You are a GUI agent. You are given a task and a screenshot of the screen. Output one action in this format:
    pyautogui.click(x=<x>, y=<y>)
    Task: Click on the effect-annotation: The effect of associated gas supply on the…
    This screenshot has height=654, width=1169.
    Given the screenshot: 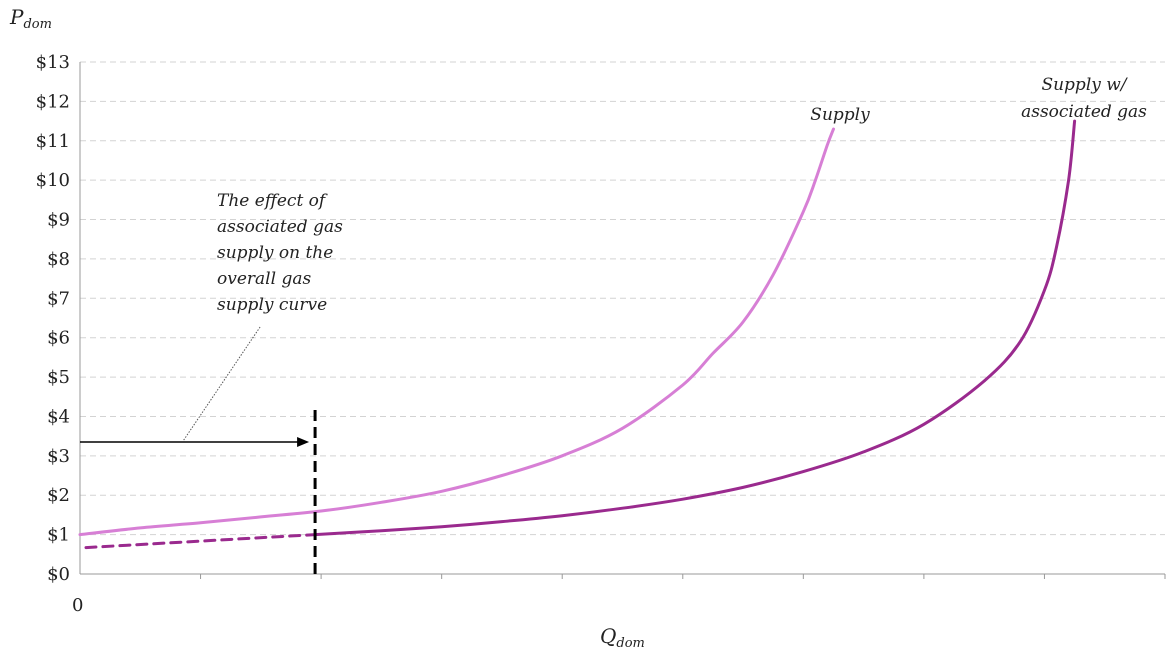 What is the action you would take?
    pyautogui.click(x=280, y=253)
    